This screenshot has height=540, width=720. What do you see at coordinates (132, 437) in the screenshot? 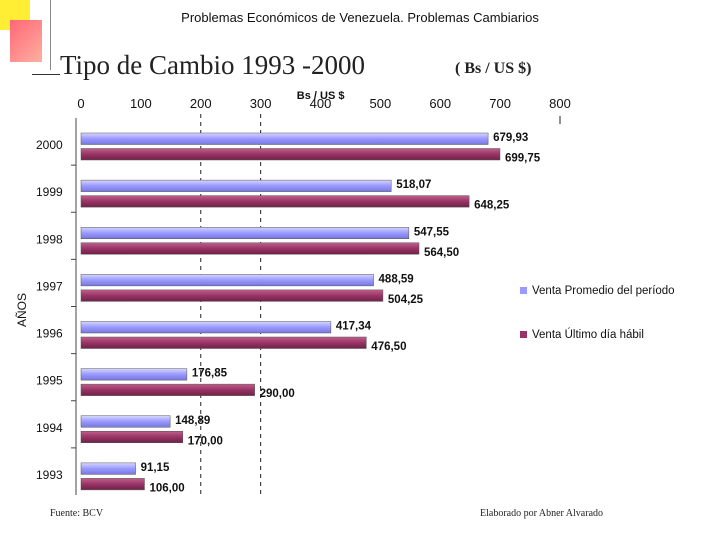
I see `bar-ultimo-dia-1994` at bounding box center [132, 437].